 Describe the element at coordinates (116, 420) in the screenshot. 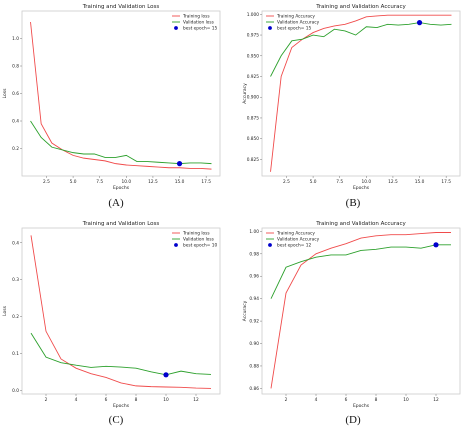

I see `panel-label-c: (C)` at that location.